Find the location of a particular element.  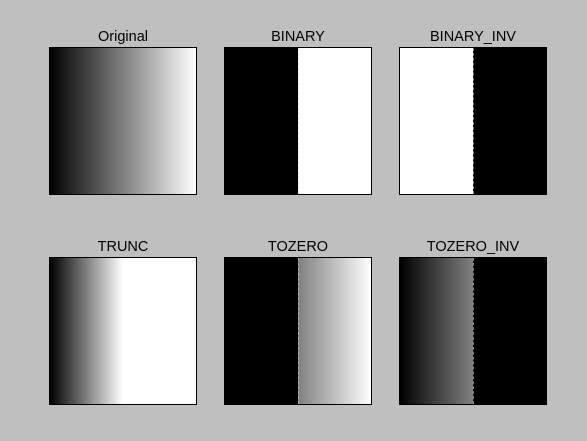

image-tozero is located at coordinates (298, 331).